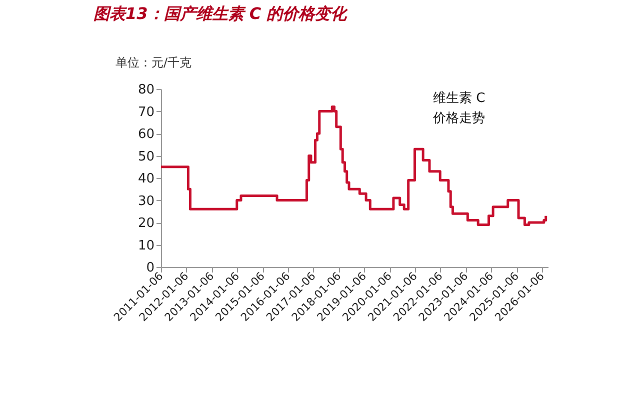 This screenshot has height=415, width=621. I want to click on y-tick-label: 10, so click(146, 246).